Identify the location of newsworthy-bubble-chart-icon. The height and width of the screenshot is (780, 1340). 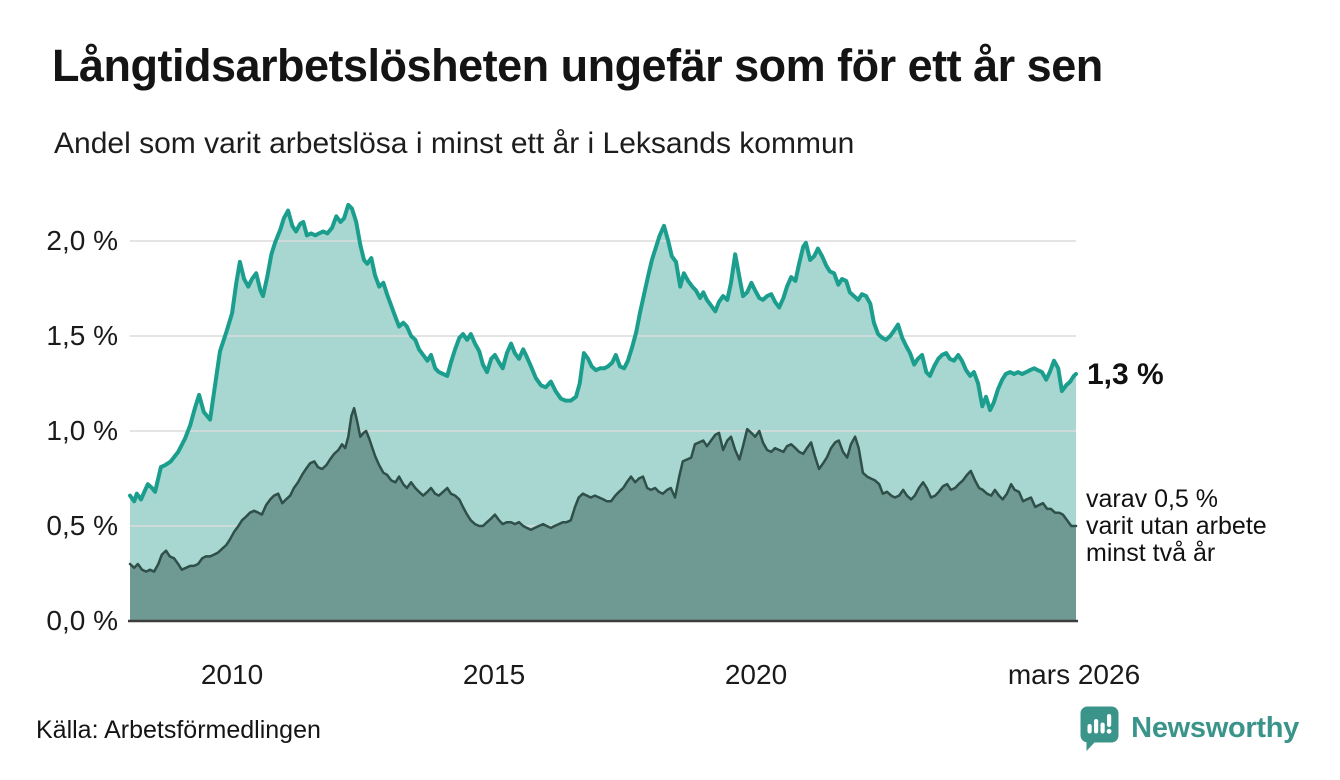
(1099, 728).